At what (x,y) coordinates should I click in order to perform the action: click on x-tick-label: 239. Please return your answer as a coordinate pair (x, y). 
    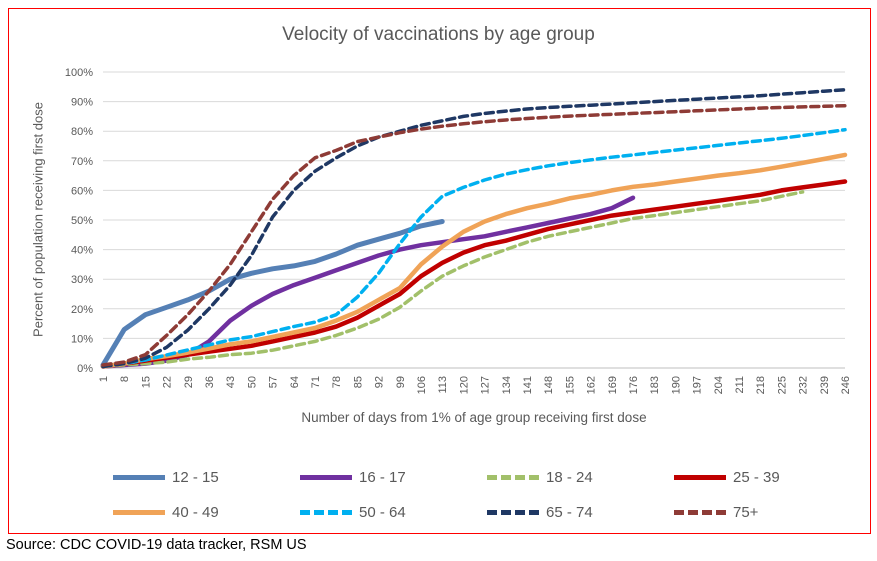
    Looking at the image, I should click on (825, 385).